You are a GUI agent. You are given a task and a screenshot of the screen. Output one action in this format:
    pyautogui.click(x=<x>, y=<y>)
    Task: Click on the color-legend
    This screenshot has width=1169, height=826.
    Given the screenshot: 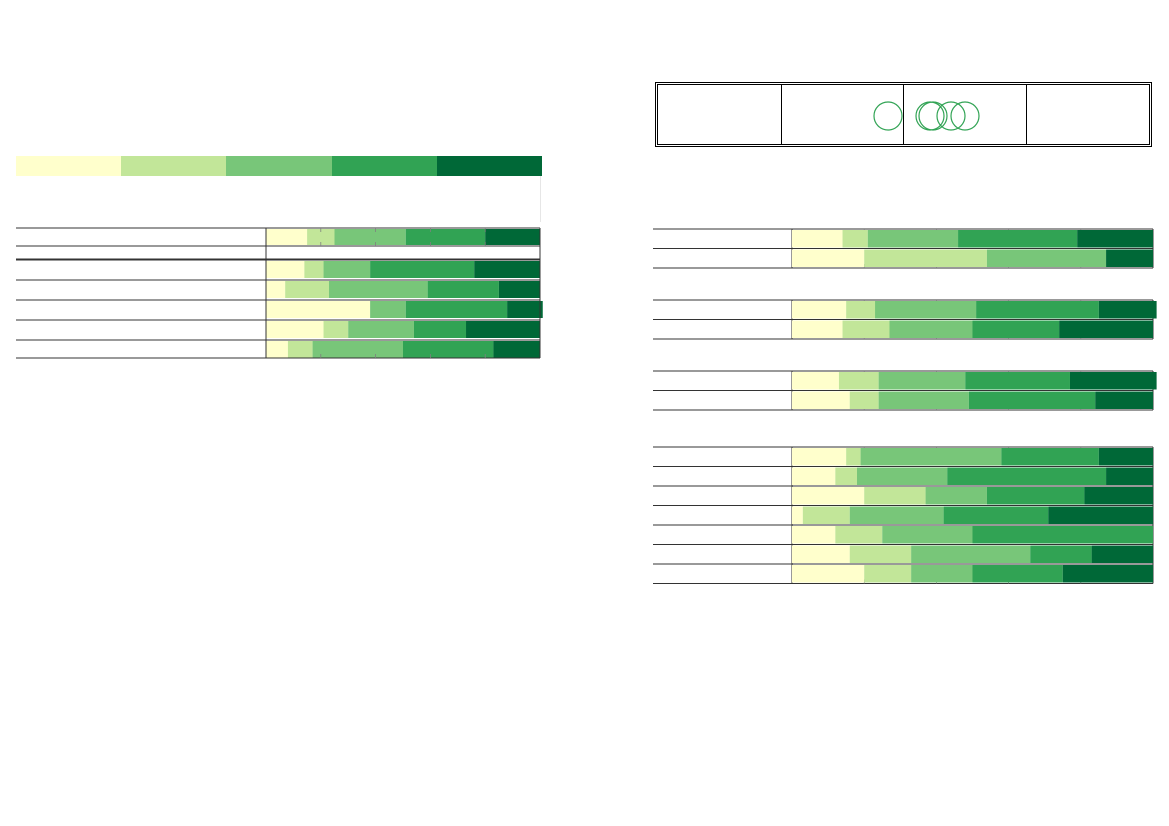 What is the action you would take?
    pyautogui.click(x=279, y=166)
    